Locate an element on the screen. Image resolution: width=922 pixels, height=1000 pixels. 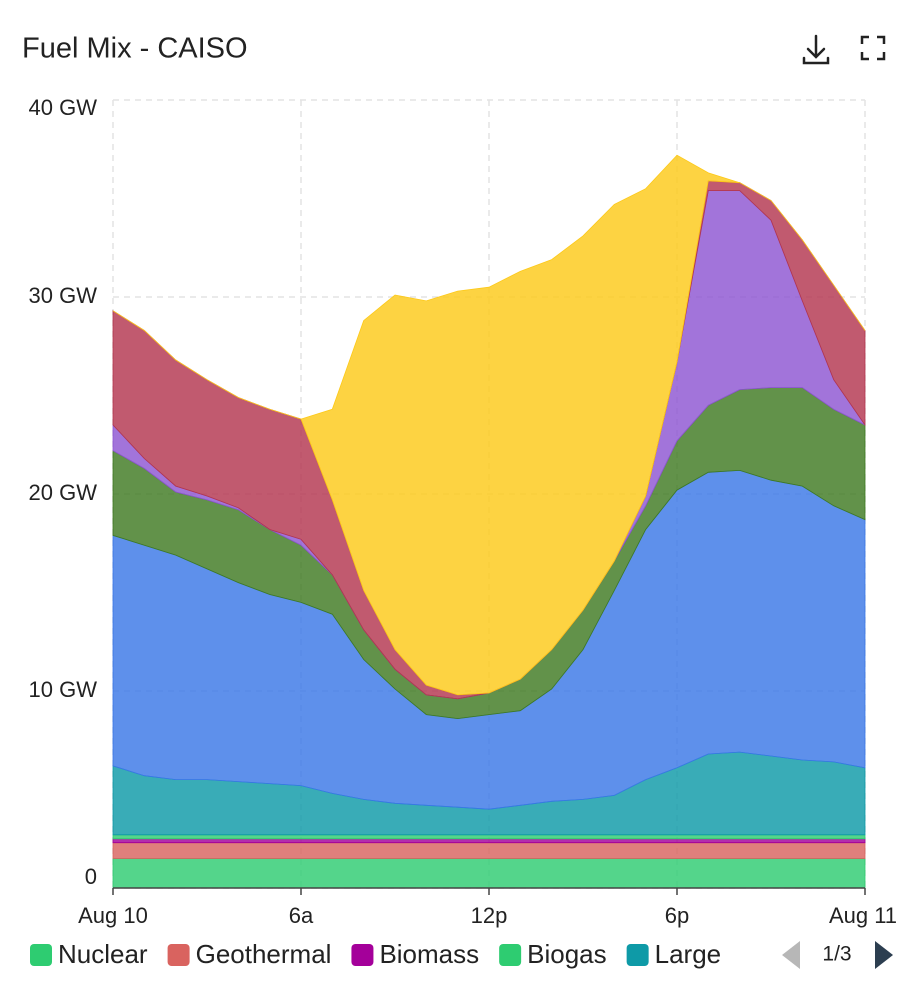
x-tick-label: 6p is located at coordinates (677, 915).